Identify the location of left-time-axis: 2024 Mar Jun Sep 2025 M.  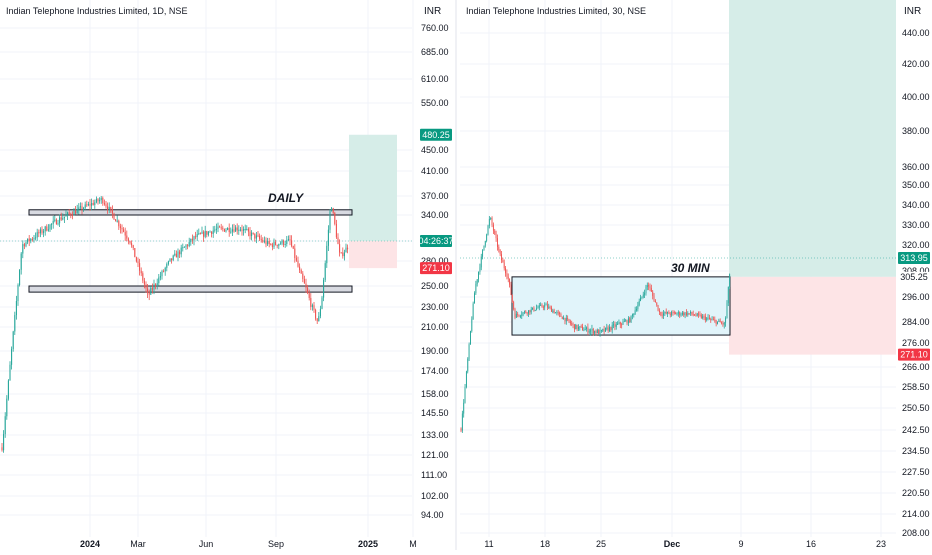
(248, 544).